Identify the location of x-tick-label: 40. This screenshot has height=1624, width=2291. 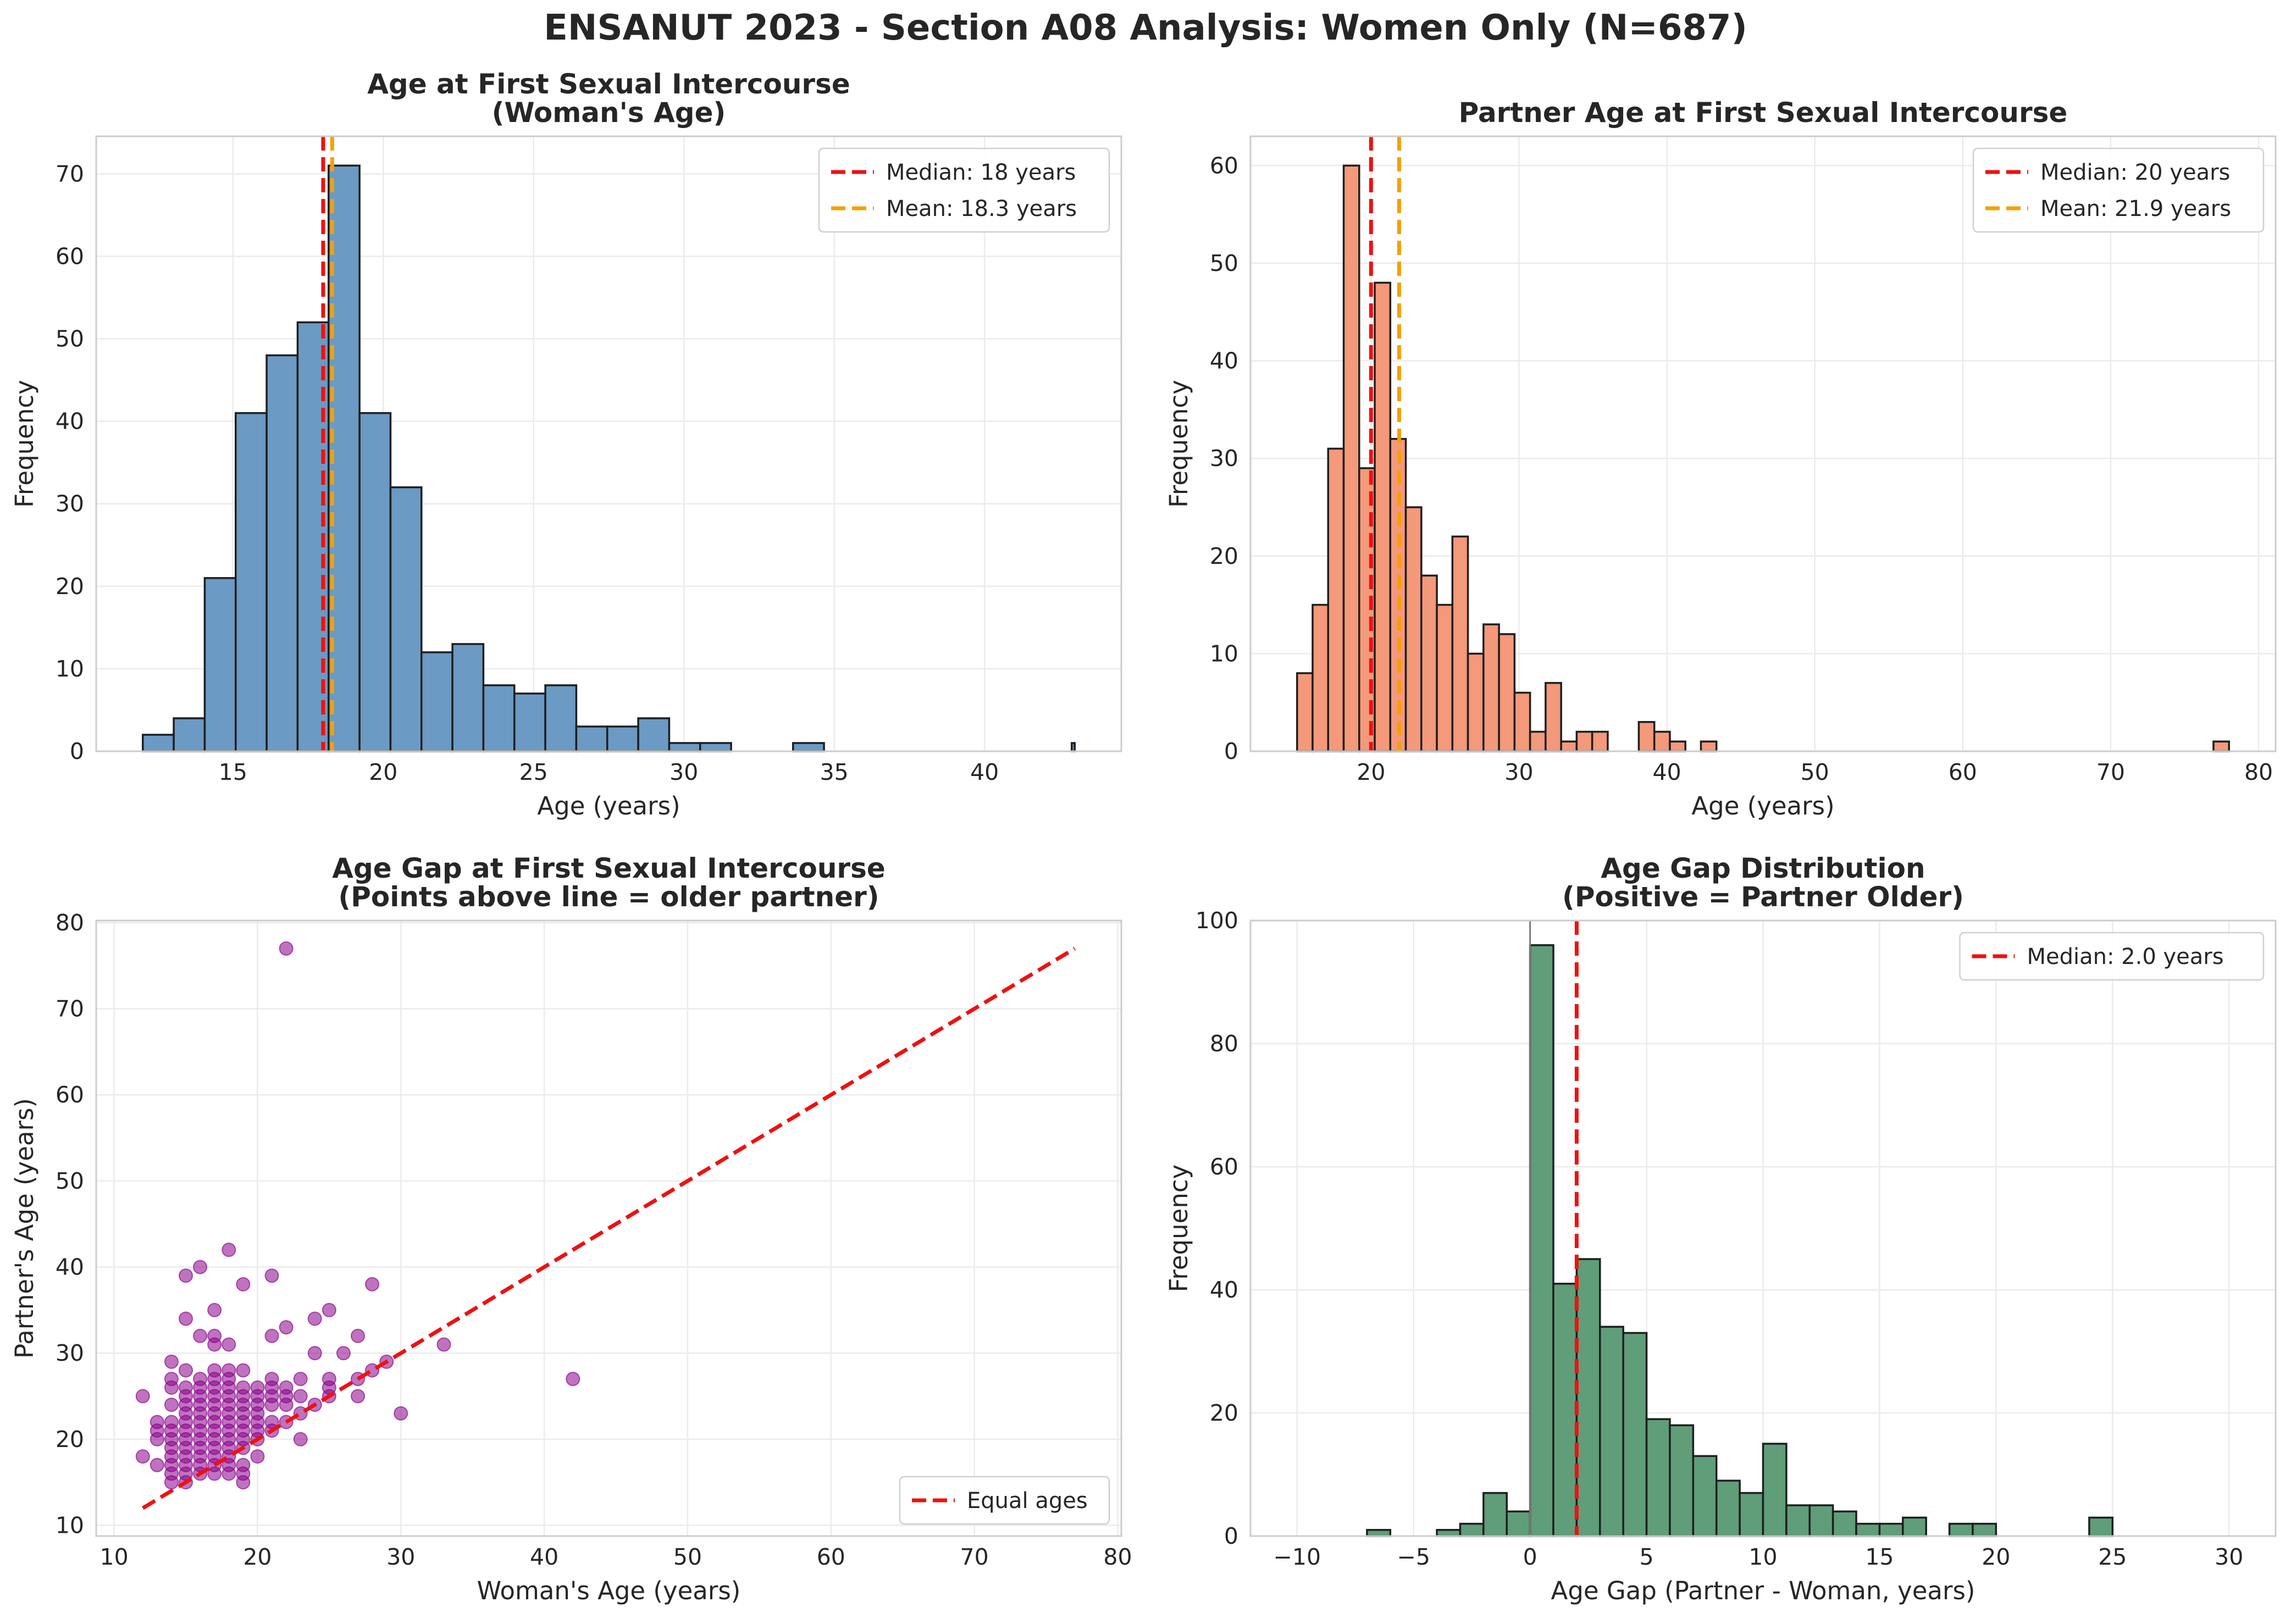
(544, 1557).